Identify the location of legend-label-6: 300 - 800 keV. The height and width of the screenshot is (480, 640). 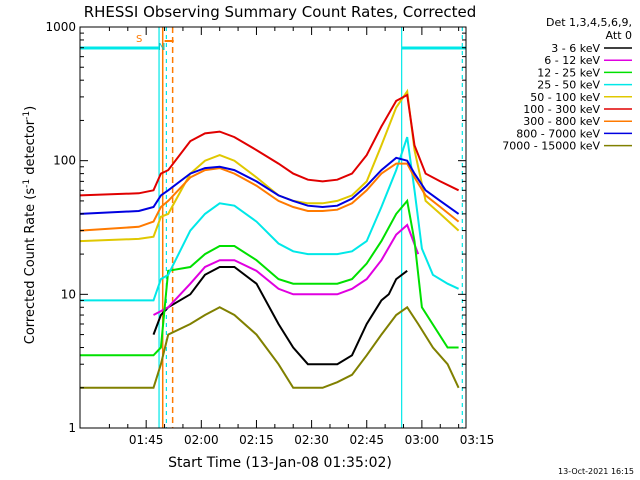
(561, 121).